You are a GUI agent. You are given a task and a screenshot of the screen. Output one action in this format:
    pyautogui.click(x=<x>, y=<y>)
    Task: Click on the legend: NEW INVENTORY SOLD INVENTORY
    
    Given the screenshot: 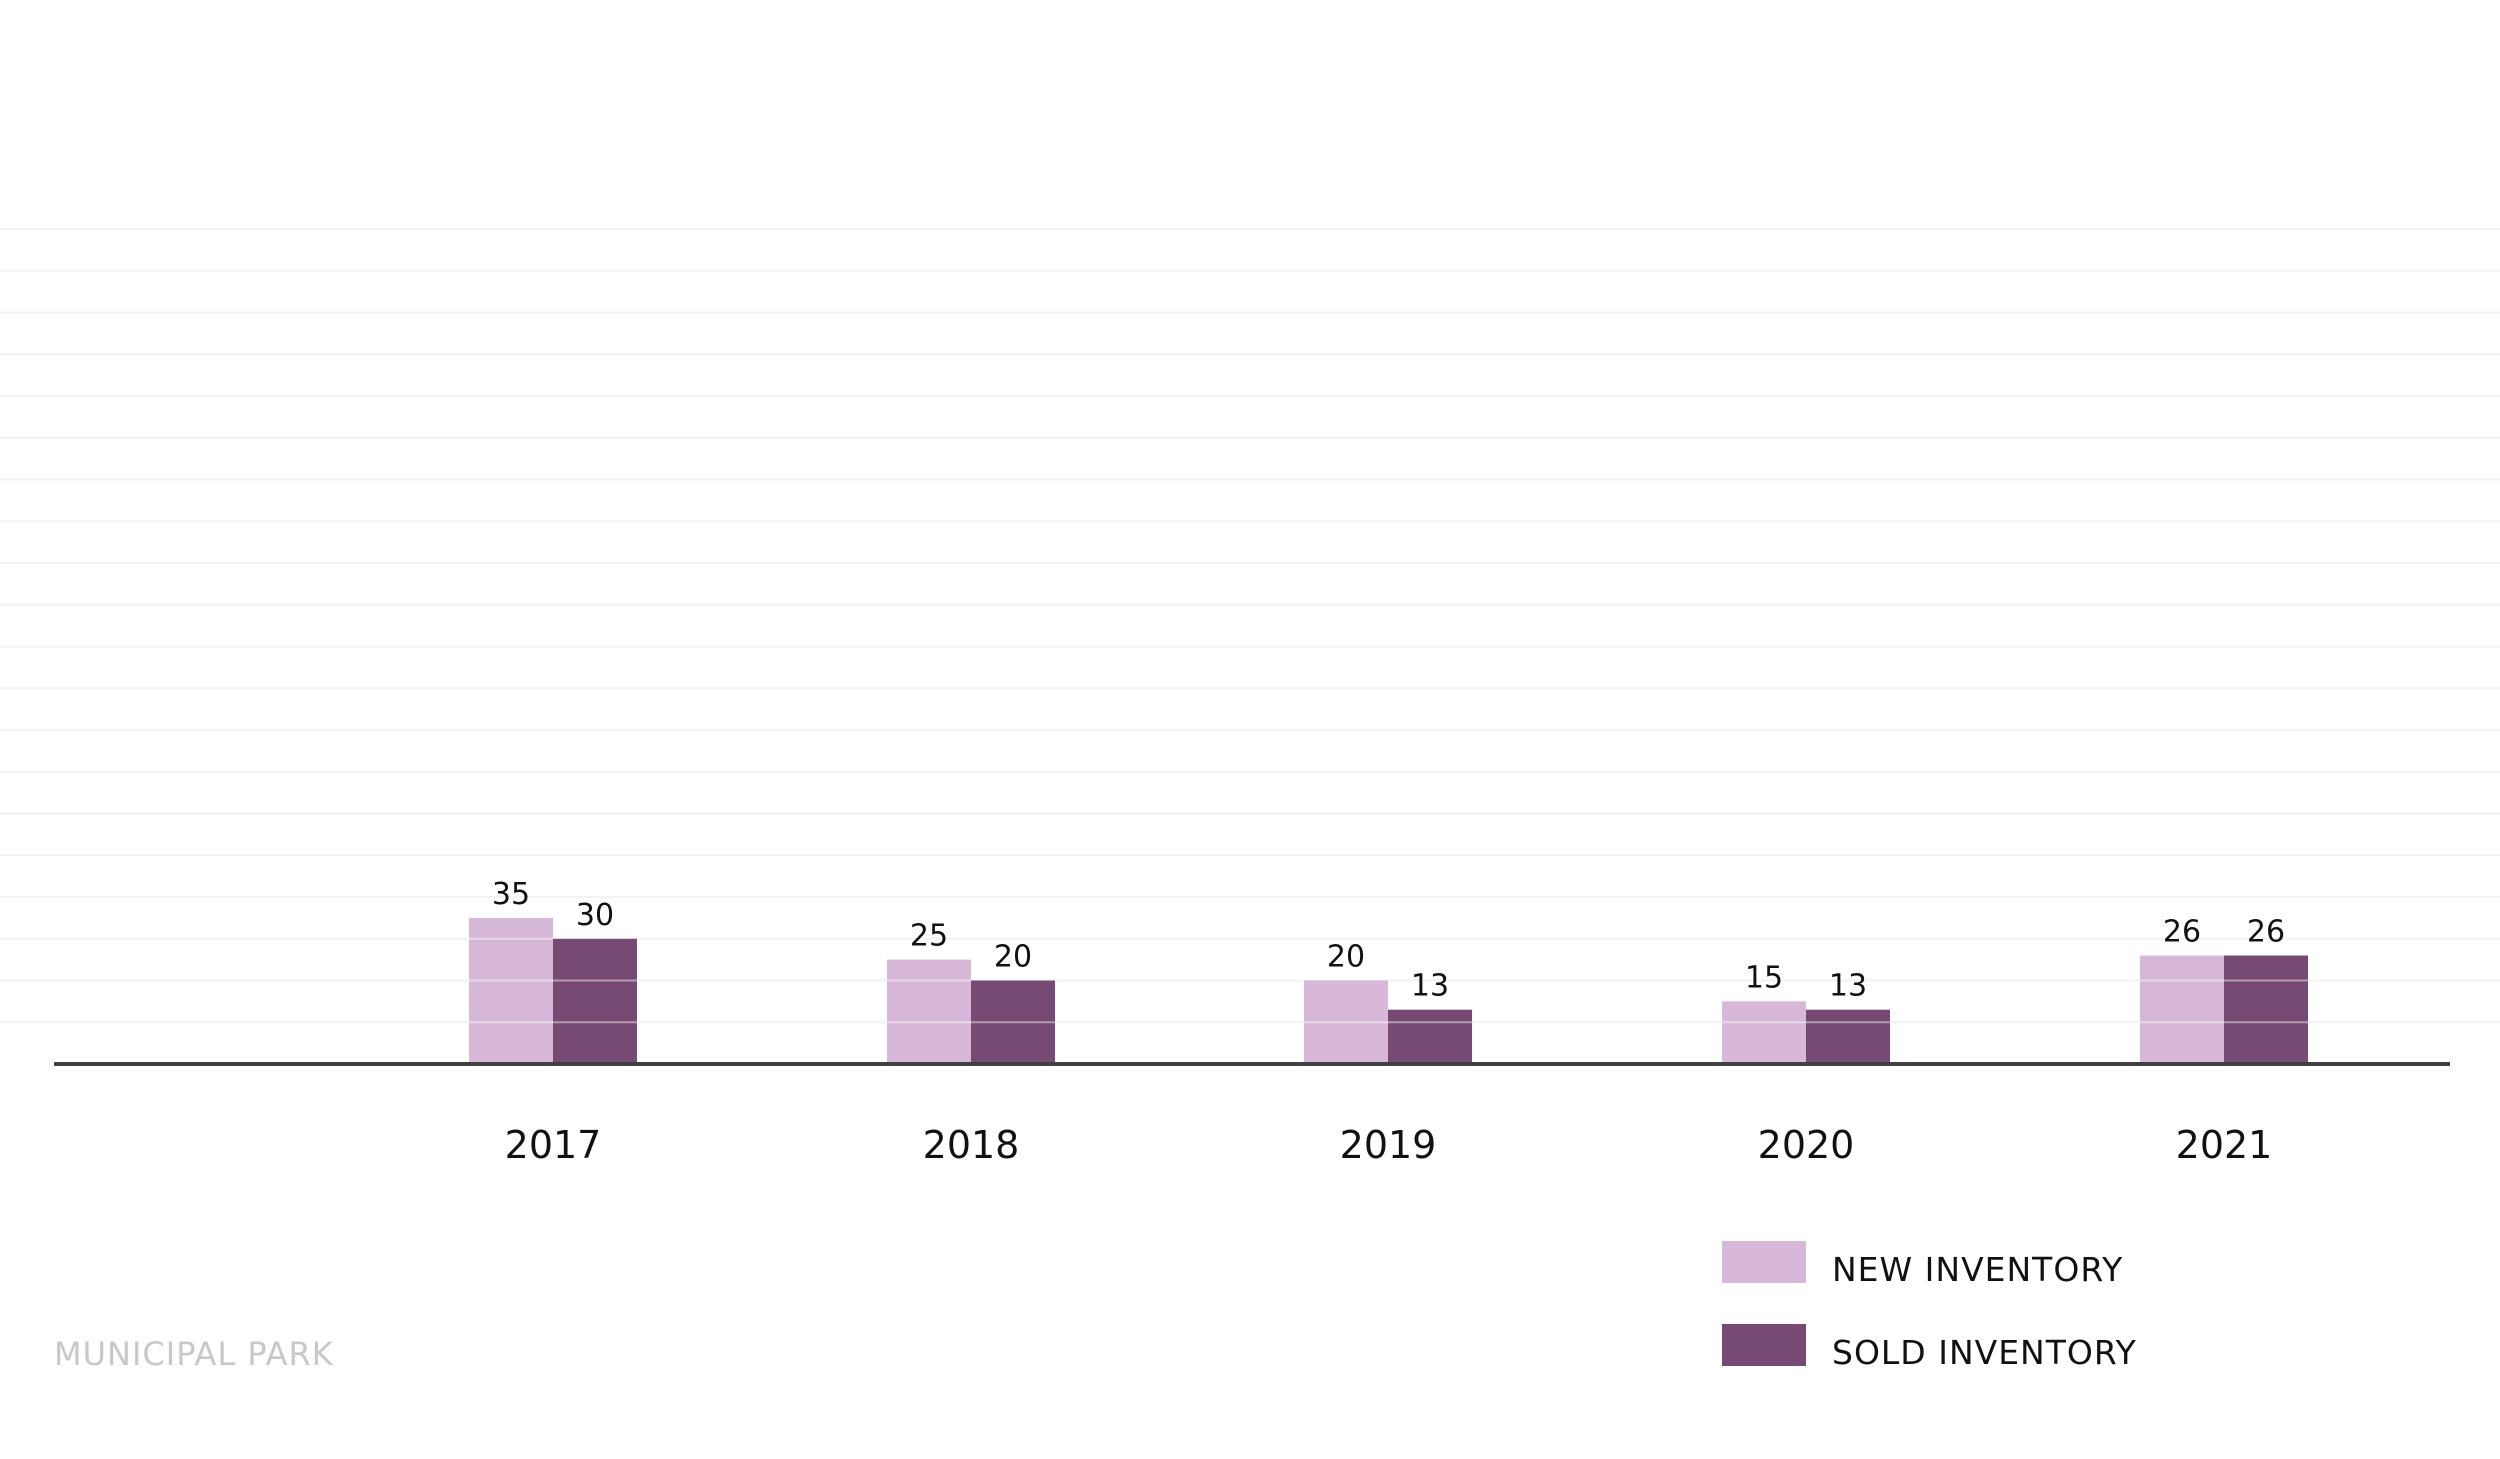 What is the action you would take?
    pyautogui.click(x=1929, y=1323)
    